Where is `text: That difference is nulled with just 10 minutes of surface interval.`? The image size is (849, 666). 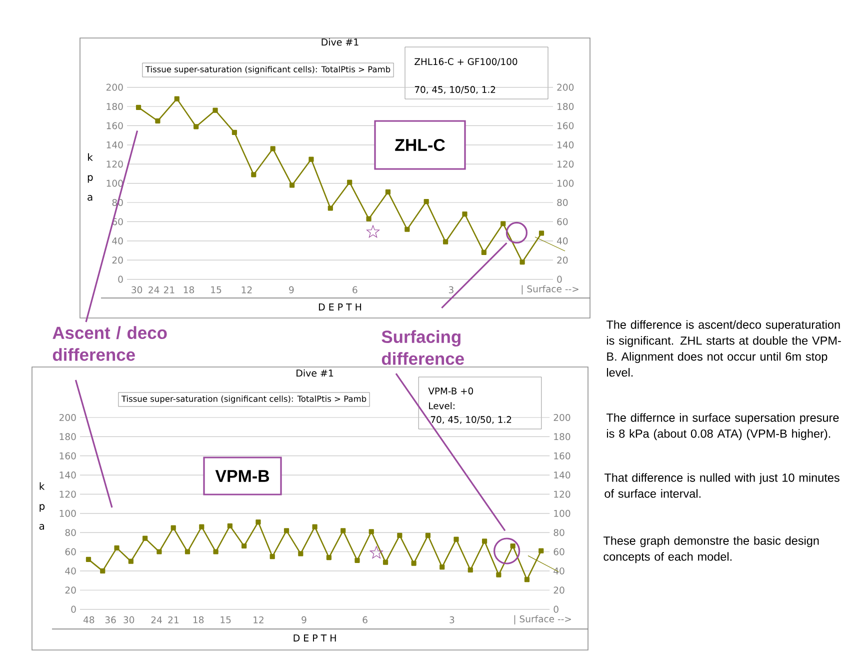 text: That difference is nulled with just 10 minutes of surface interval. is located at coordinates (722, 485).